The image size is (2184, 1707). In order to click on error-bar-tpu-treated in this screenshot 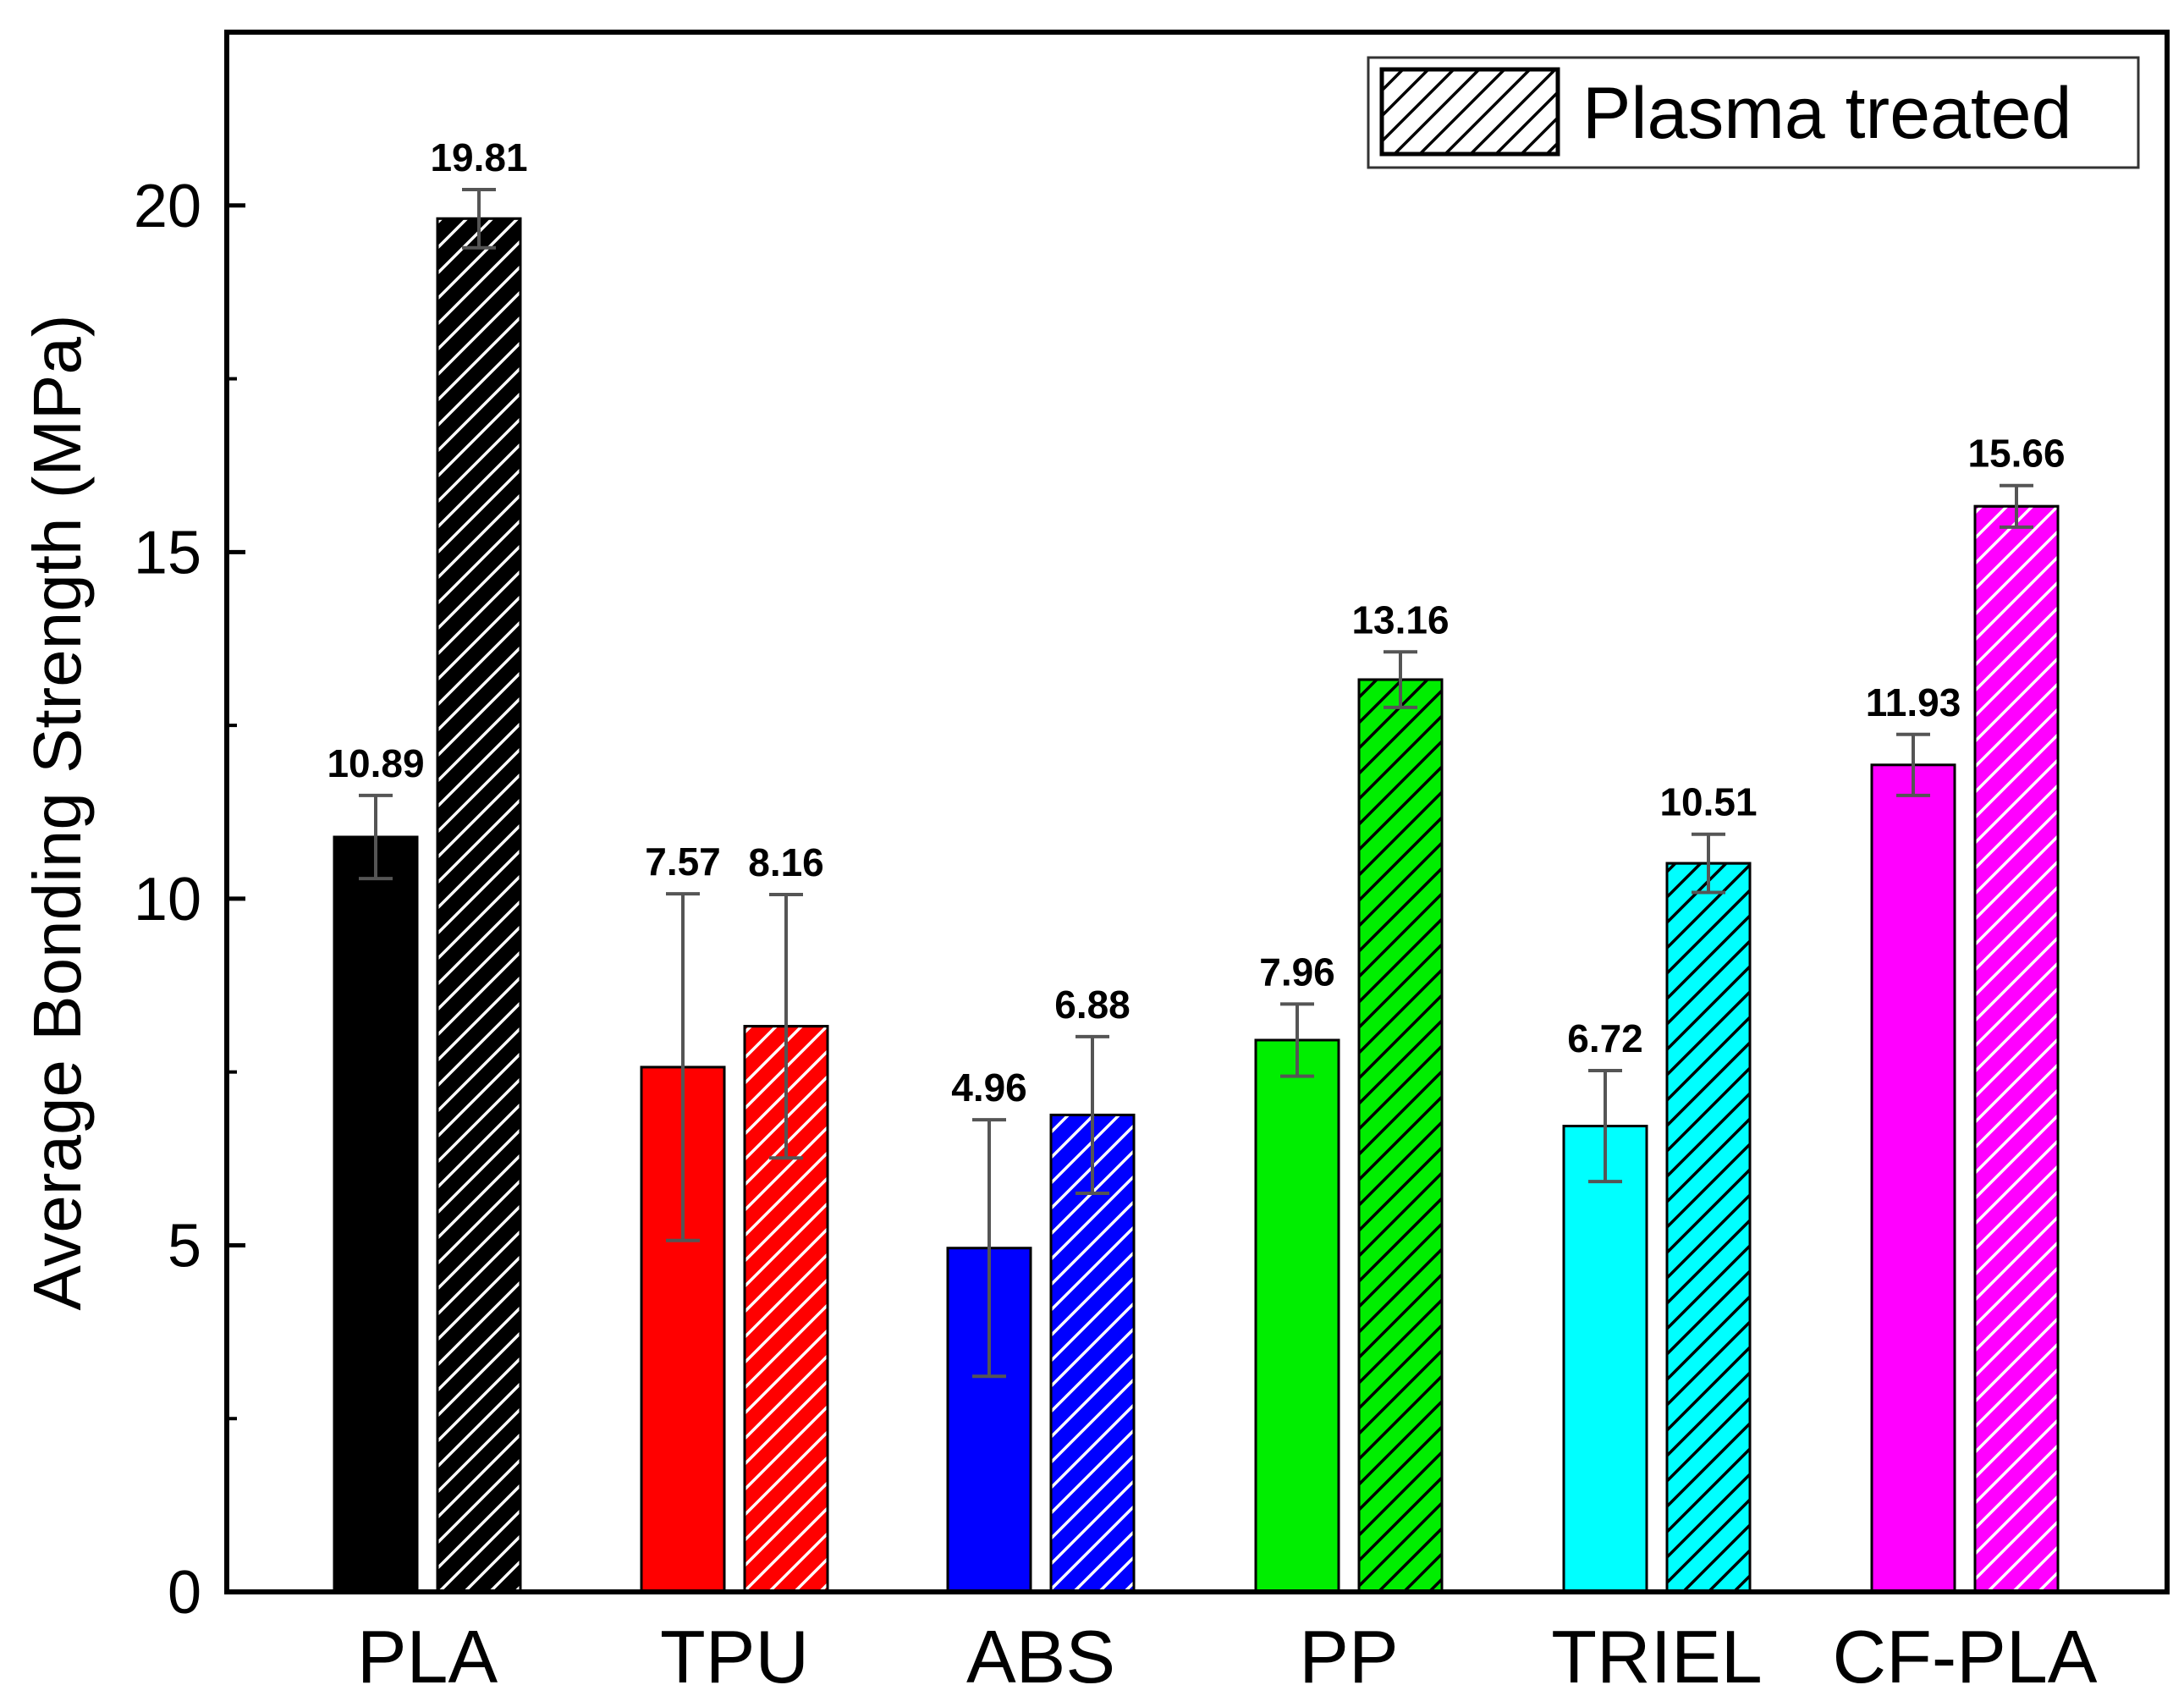, I will do `click(786, 1026)`.